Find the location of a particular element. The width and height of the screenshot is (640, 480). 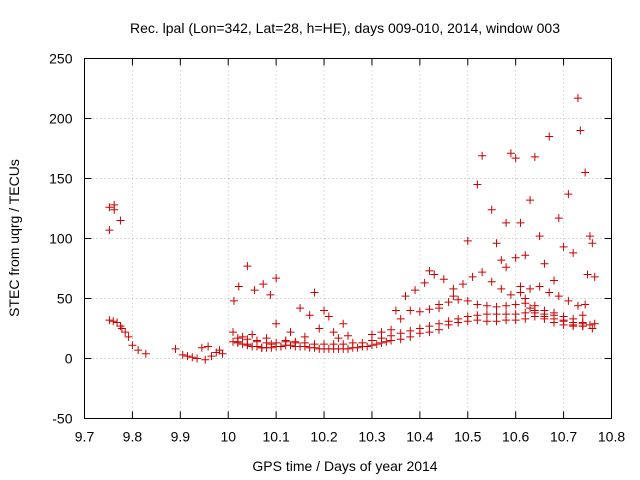

x-tick-label: 10.2 is located at coordinates (323, 437).